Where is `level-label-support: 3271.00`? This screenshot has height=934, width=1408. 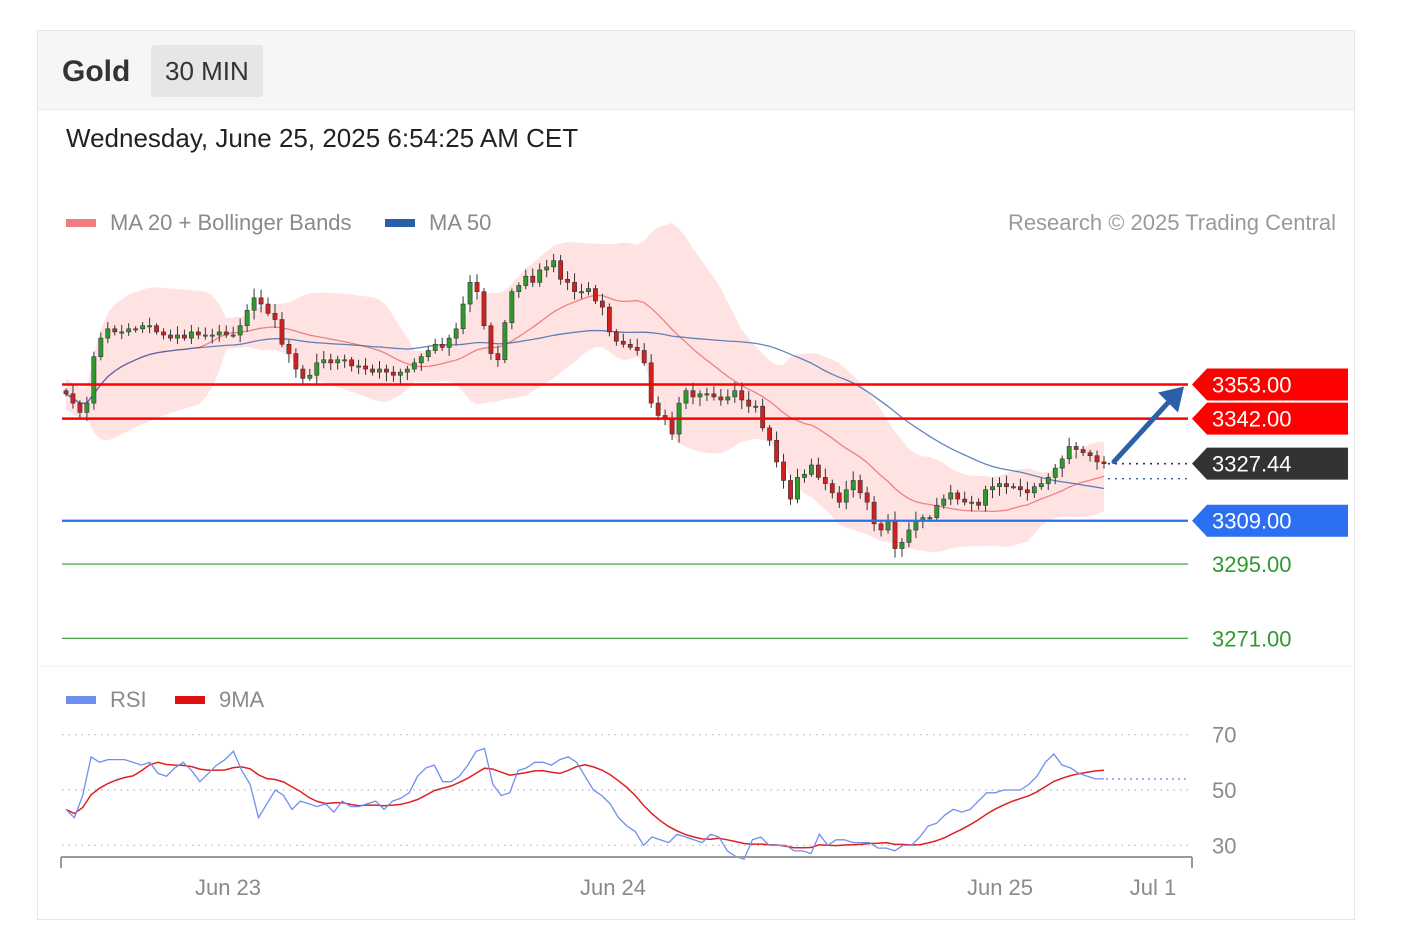 level-label-support: 3271.00 is located at coordinates (1252, 638).